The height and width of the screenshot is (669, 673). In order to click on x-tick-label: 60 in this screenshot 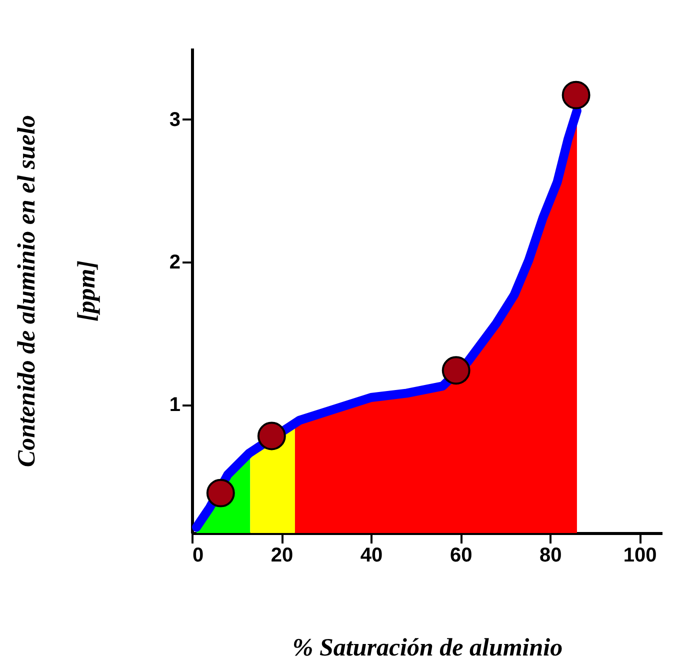, I will do `click(461, 555)`.